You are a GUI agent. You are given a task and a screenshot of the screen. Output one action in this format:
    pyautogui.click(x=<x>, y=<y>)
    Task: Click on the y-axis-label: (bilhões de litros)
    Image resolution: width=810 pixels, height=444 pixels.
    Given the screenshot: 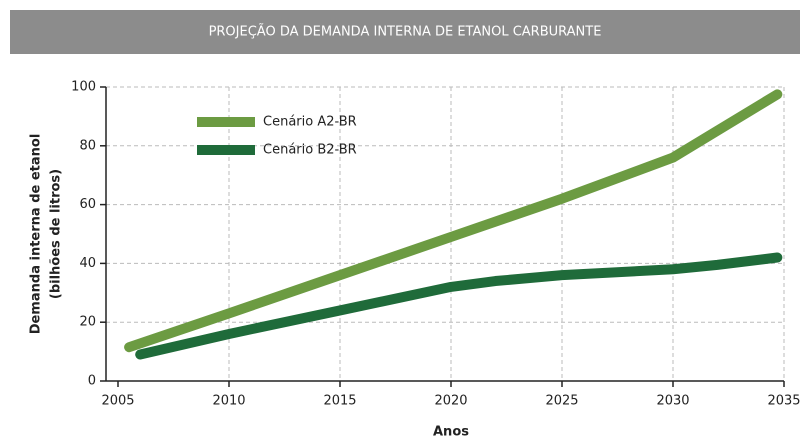 What is the action you would take?
    pyautogui.click(x=56, y=234)
    